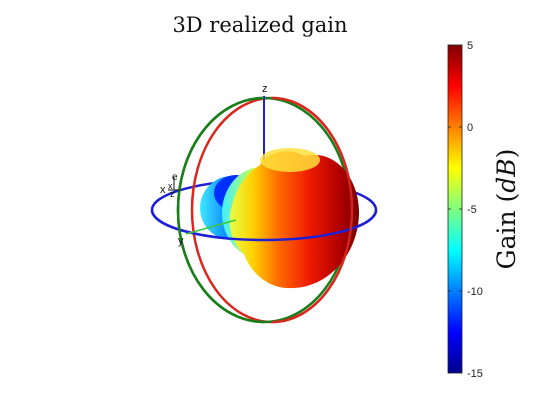 The image size is (560, 420). Describe the element at coordinates (174, 185) in the screenshot. I see `orientation-triad: e x z` at that location.